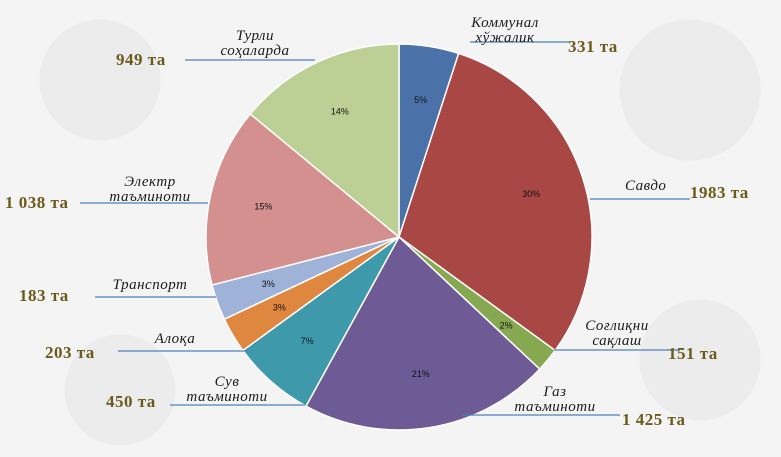 The image size is (781, 457). I want to click on category-label: Алоқа, so click(174, 339).